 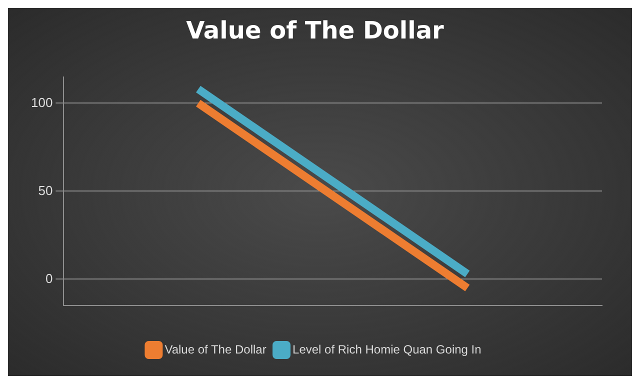 I want to click on legend-label: Level of Rich Homie Quan Going In, so click(x=387, y=349).